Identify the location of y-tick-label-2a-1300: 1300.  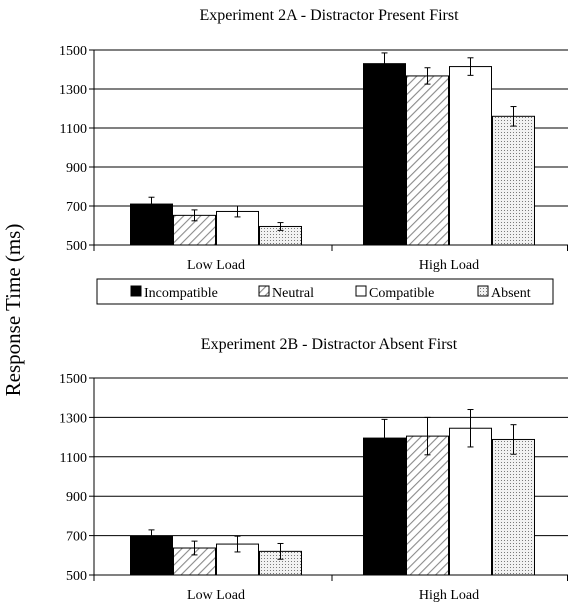
(73, 90).